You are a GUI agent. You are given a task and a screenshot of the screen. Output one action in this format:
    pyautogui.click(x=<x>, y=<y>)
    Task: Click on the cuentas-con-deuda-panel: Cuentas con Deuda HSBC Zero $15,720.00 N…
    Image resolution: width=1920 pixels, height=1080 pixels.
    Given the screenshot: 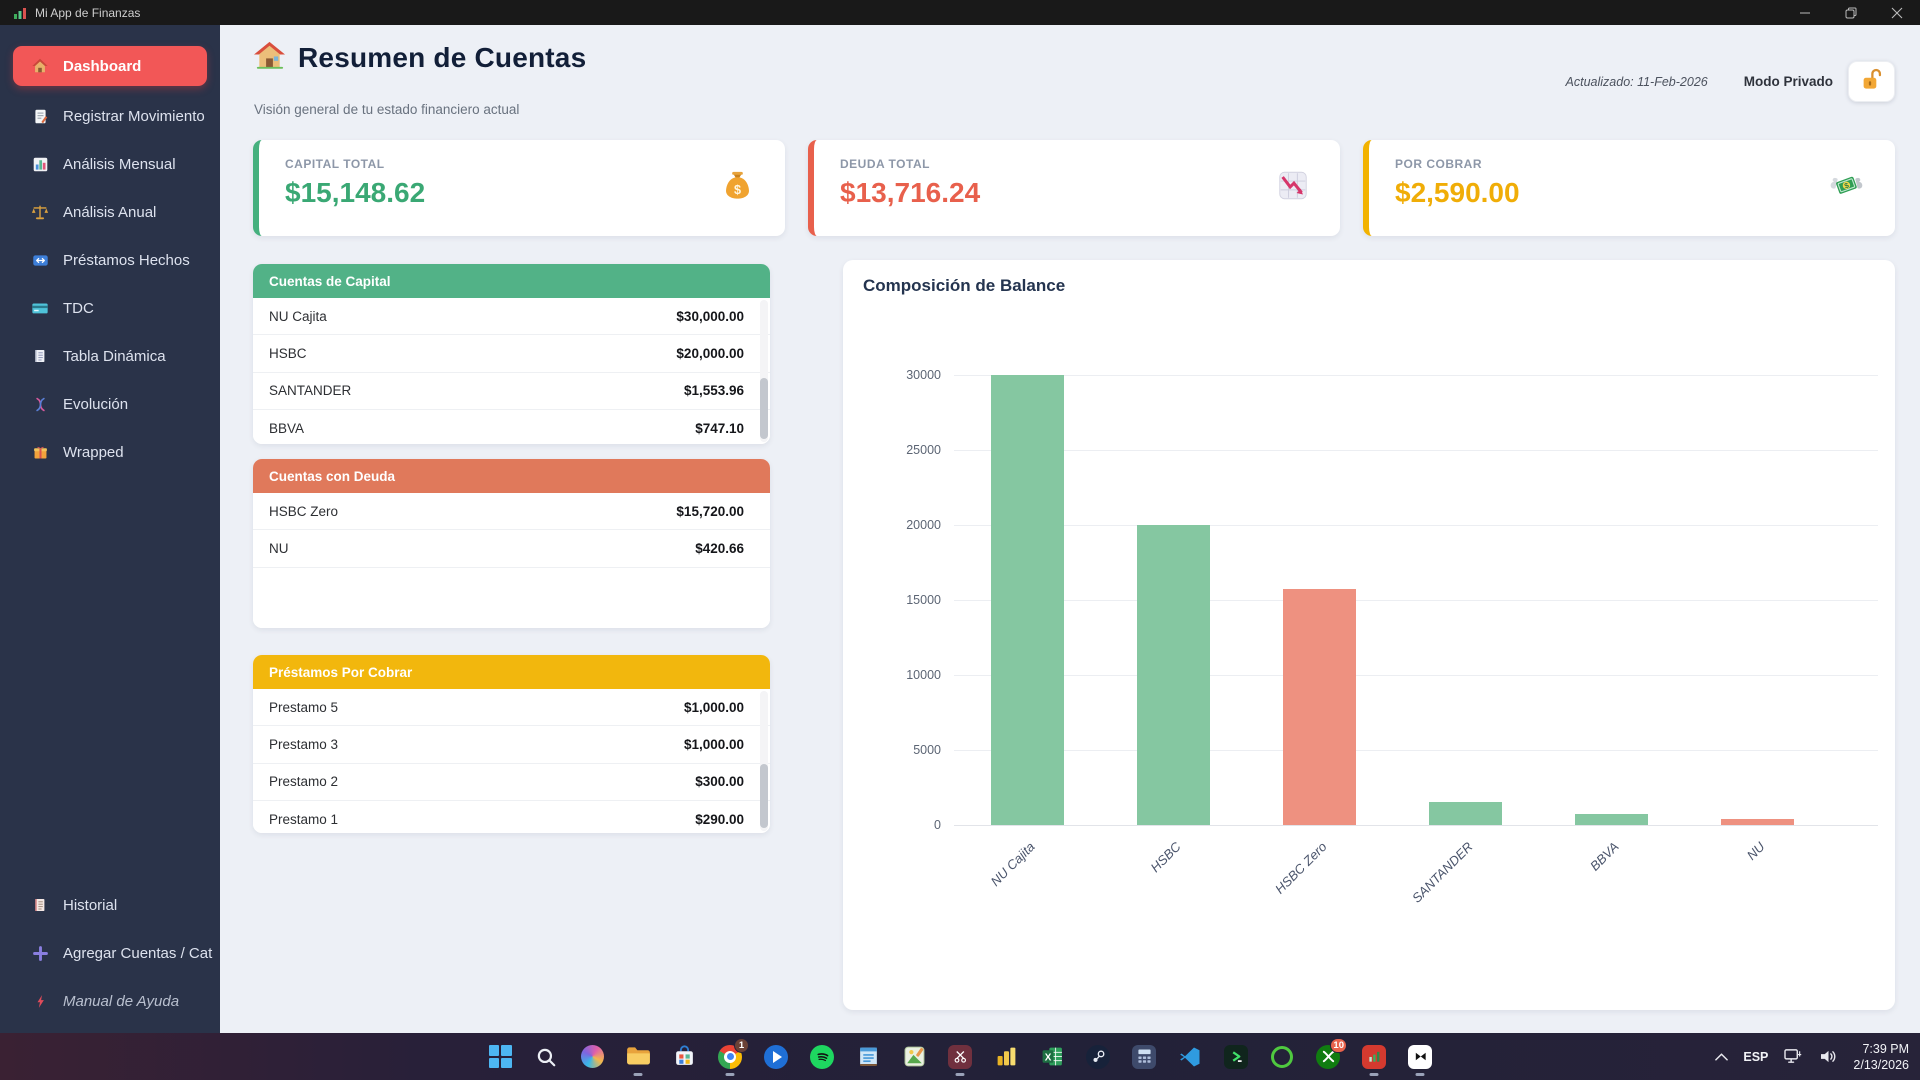 What is the action you would take?
    pyautogui.click(x=511, y=543)
    